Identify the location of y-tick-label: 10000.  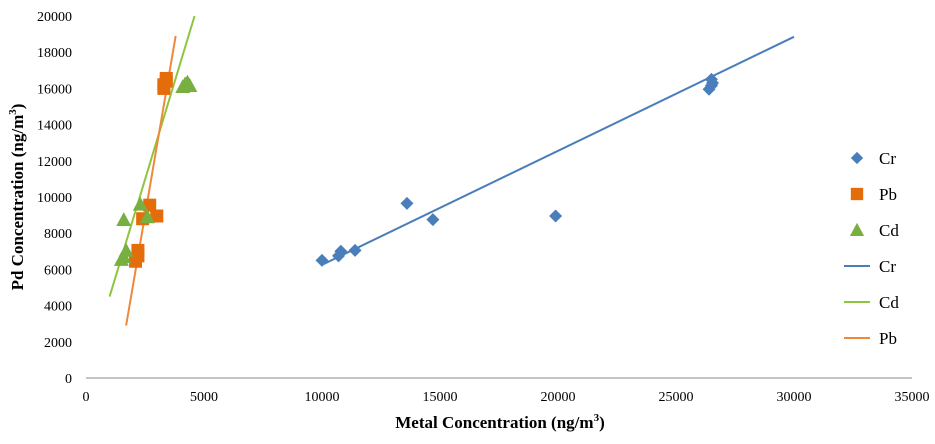
(54, 198).